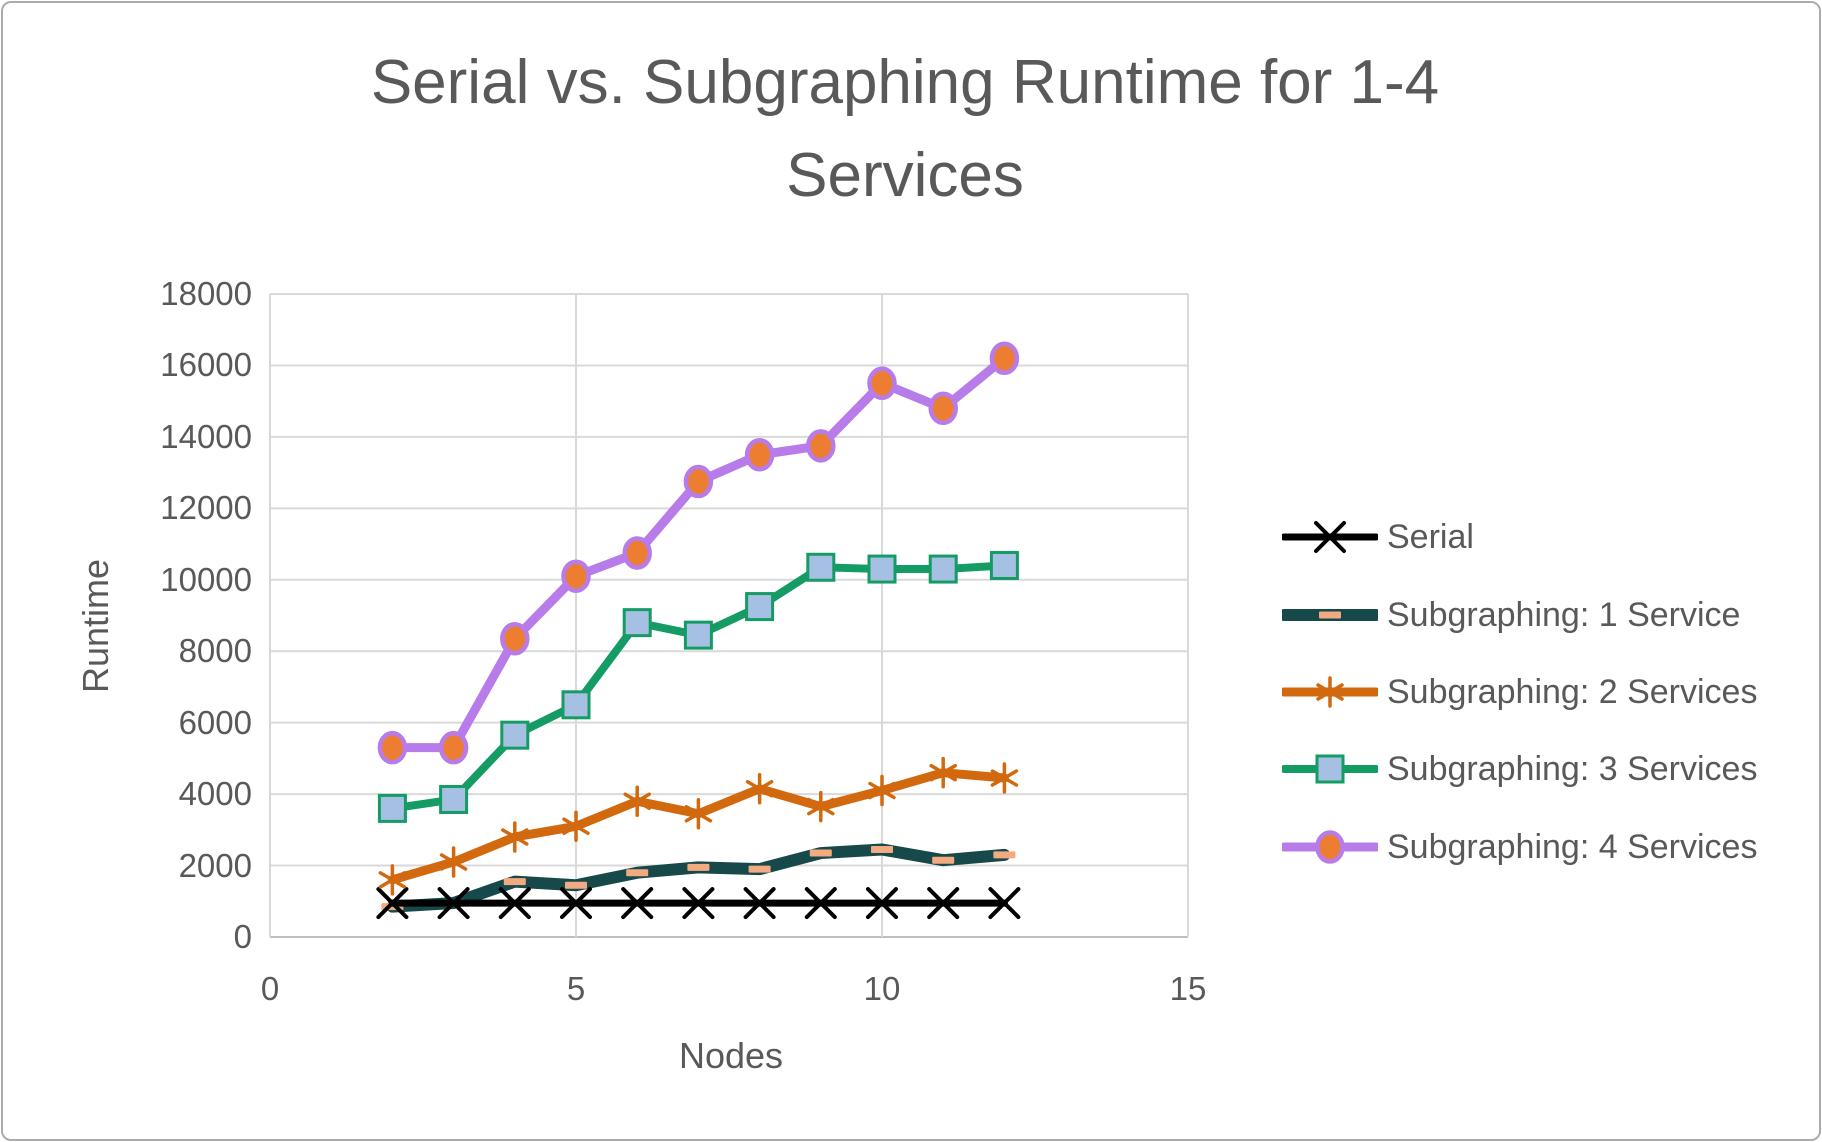  Describe the element at coordinates (95, 626) in the screenshot. I see `y-axis-title: Runtime` at that location.